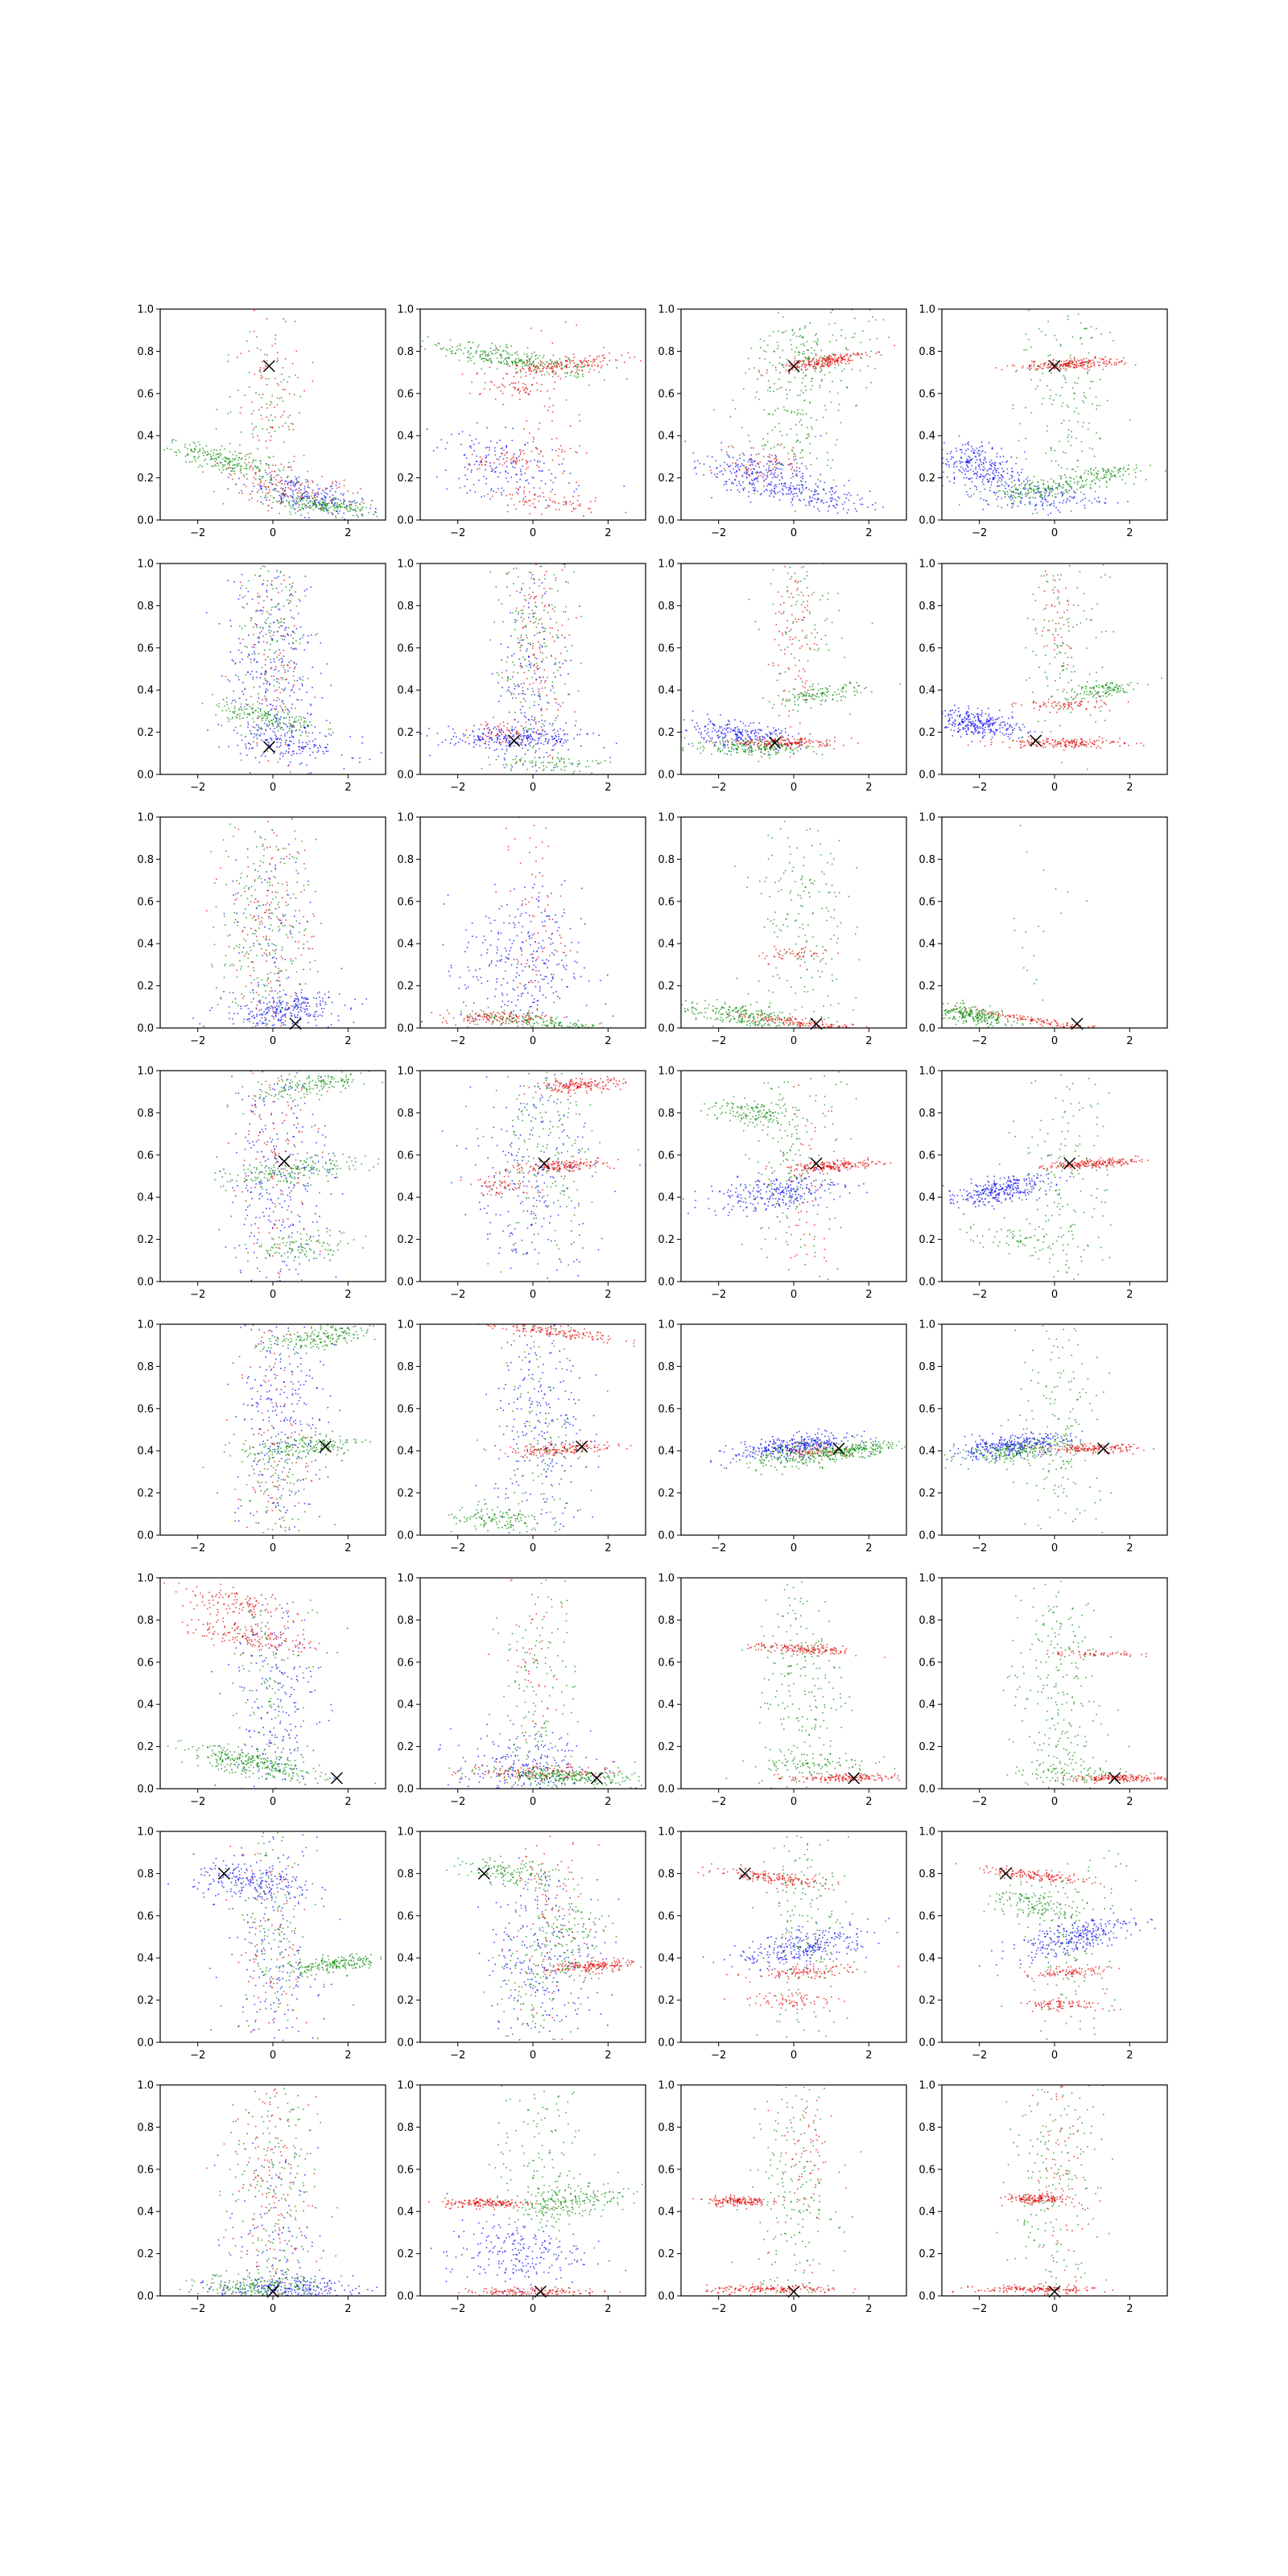 The height and width of the screenshot is (2576, 1288). What do you see at coordinates (270, 414) in the screenshot?
I see `scatter-points` at bounding box center [270, 414].